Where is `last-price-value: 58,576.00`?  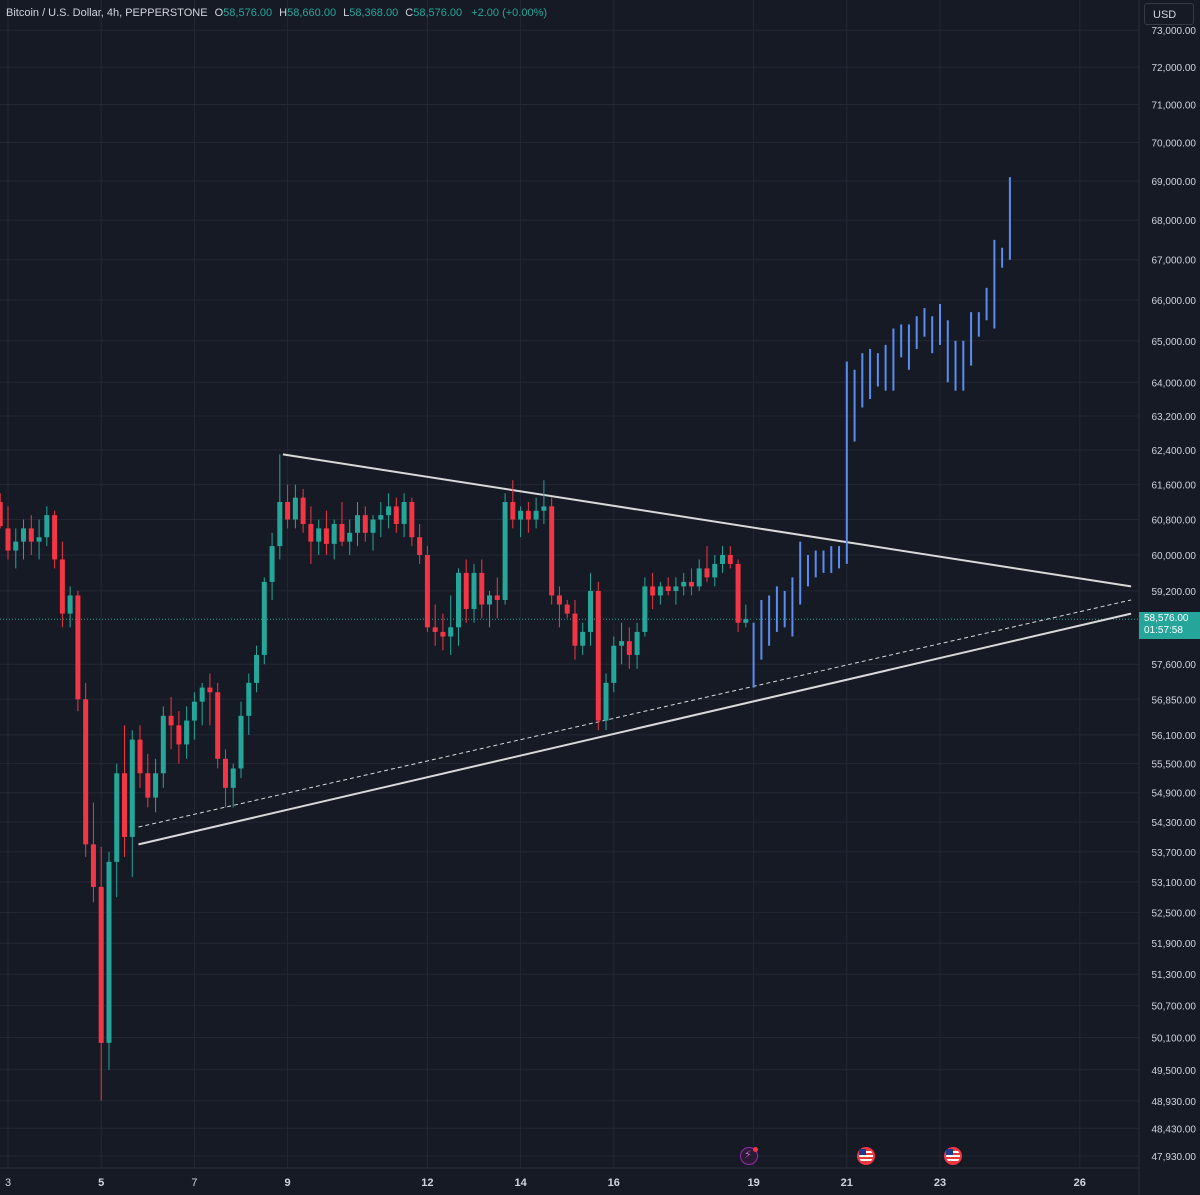 last-price-value: 58,576.00 is located at coordinates (1166, 618).